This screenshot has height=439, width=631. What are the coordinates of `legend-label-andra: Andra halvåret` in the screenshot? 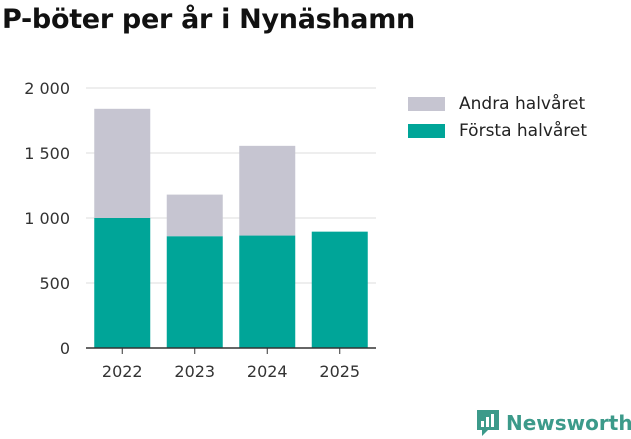 It's located at (522, 103).